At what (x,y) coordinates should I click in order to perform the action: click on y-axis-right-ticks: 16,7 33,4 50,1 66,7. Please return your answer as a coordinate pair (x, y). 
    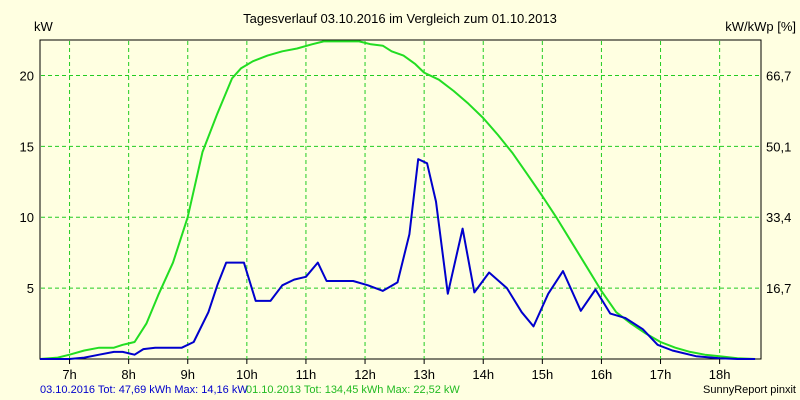
    Looking at the image, I should click on (778, 182).